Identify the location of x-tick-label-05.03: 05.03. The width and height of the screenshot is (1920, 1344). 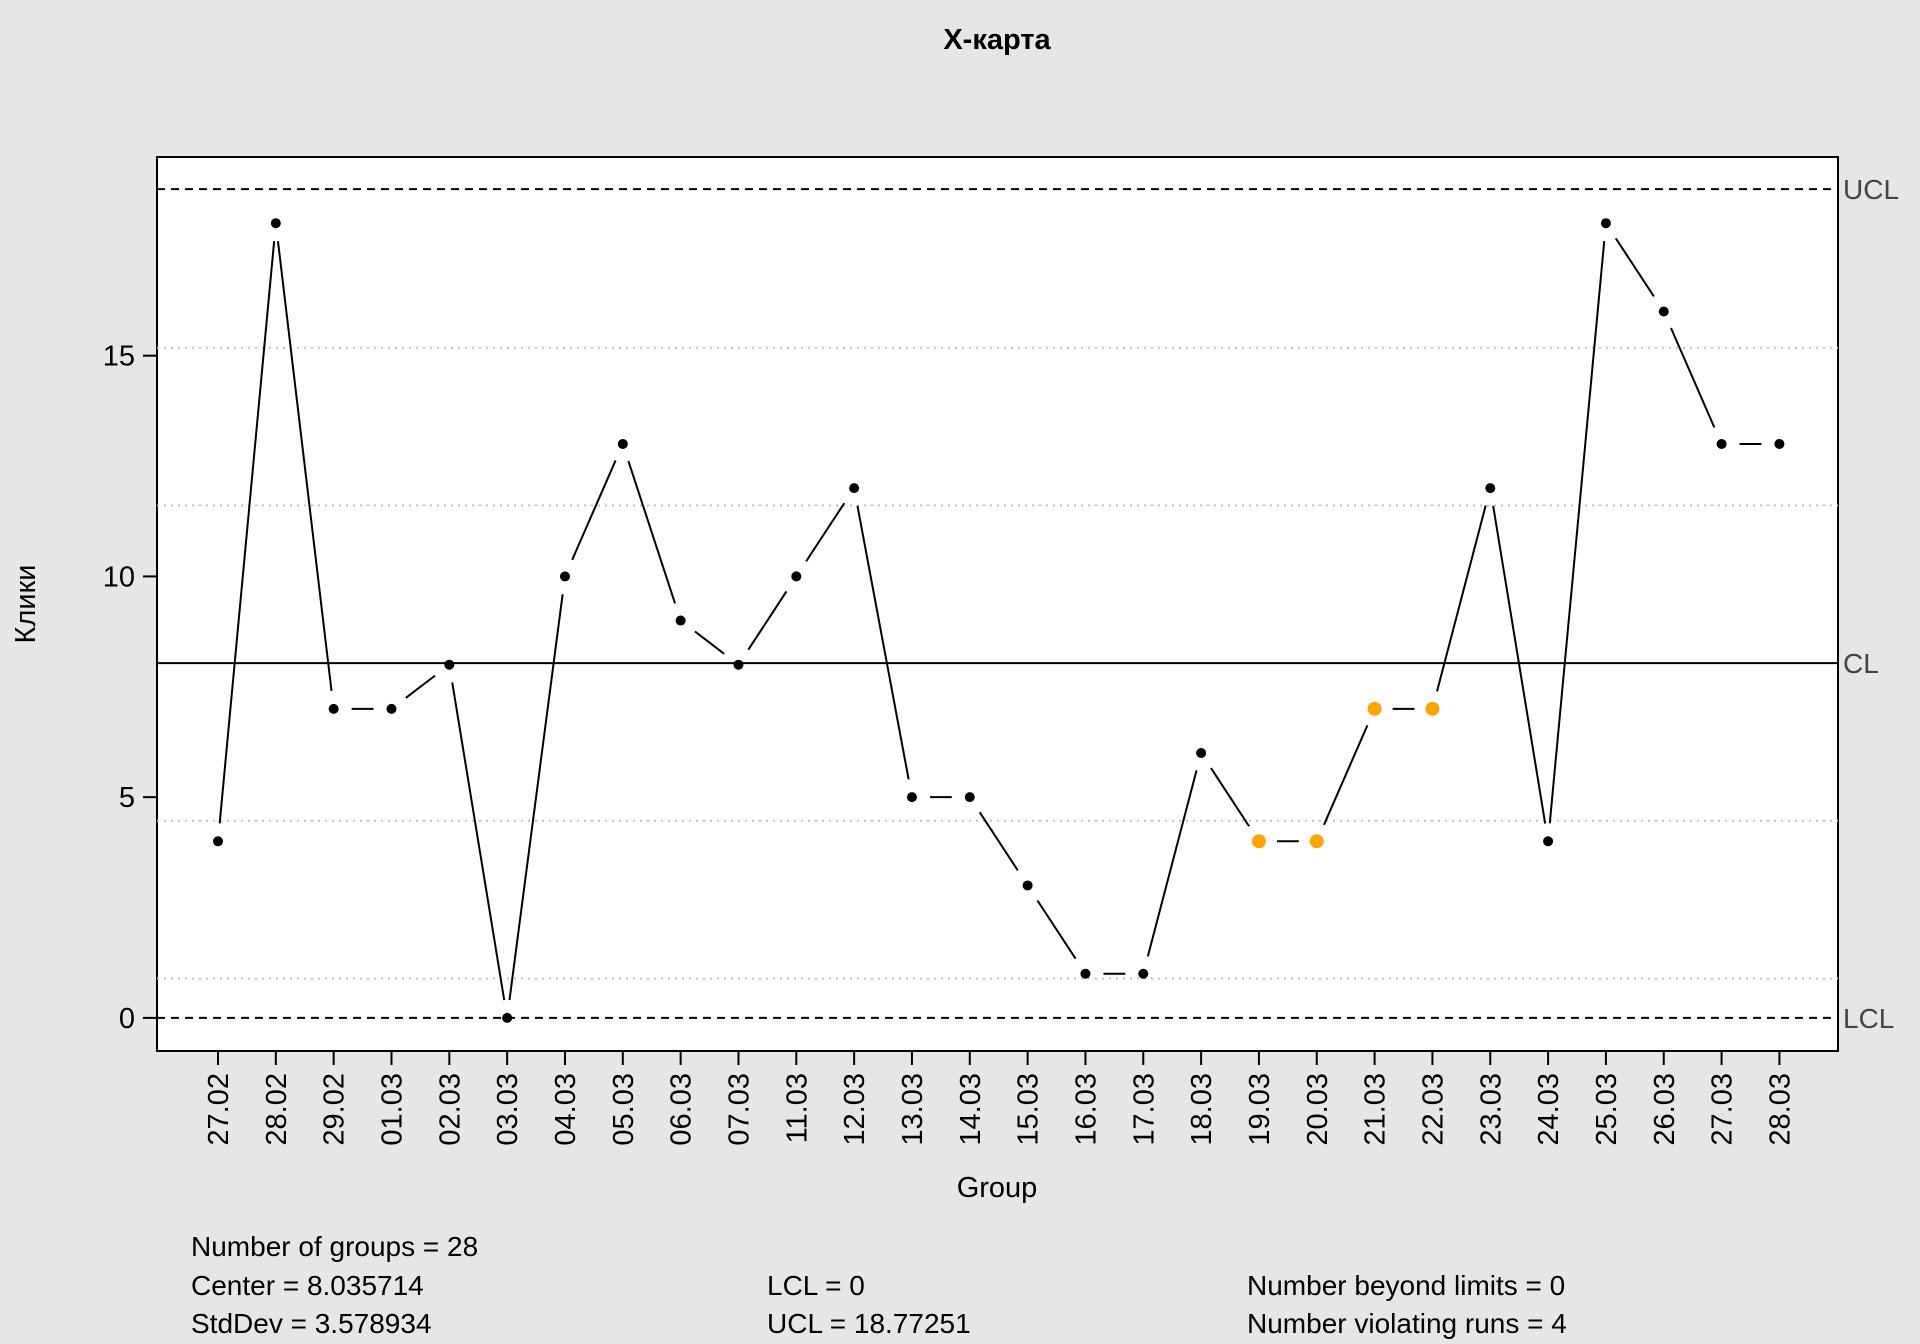
(624, 1109).